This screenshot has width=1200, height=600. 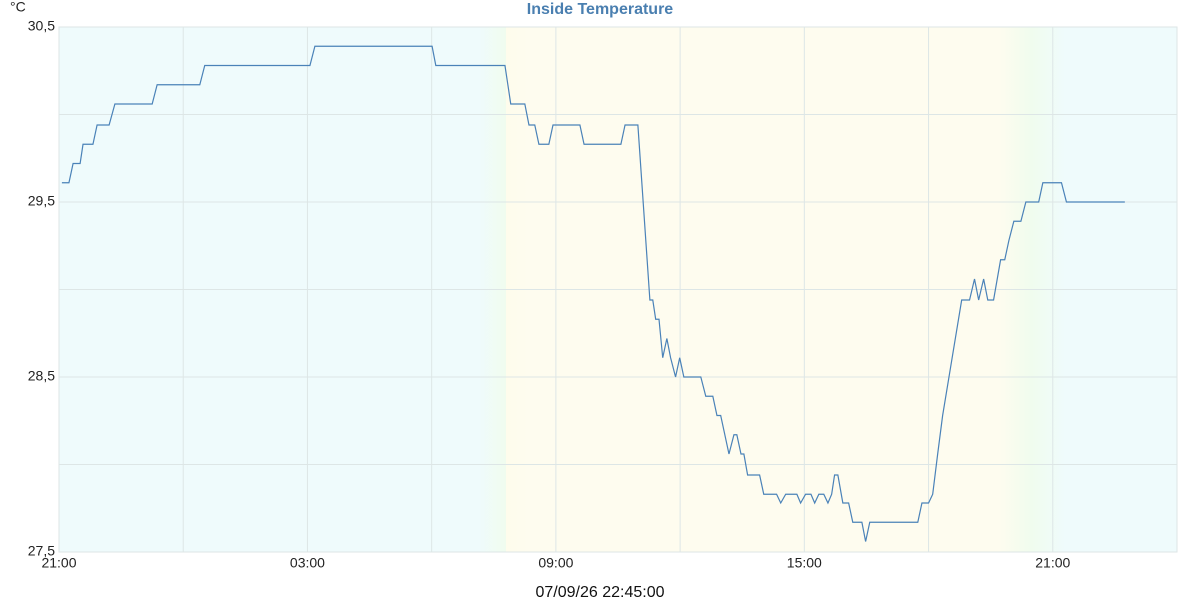 What do you see at coordinates (41, 26) in the screenshot?
I see `y-tick-label: 30,5` at bounding box center [41, 26].